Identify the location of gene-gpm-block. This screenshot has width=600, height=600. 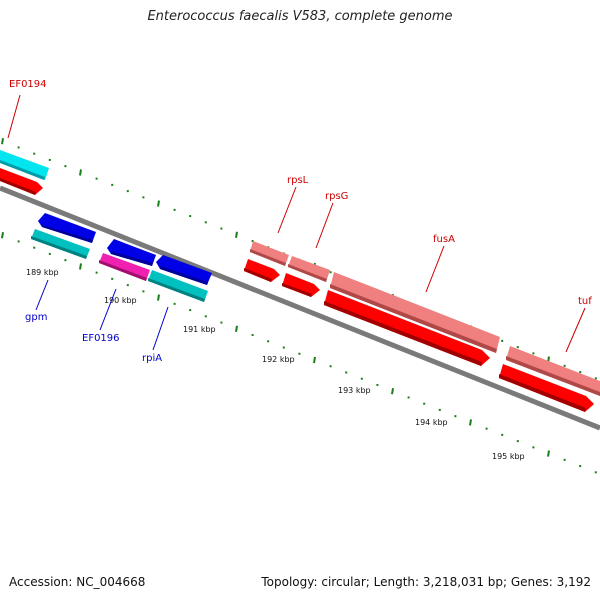
(60, 244).